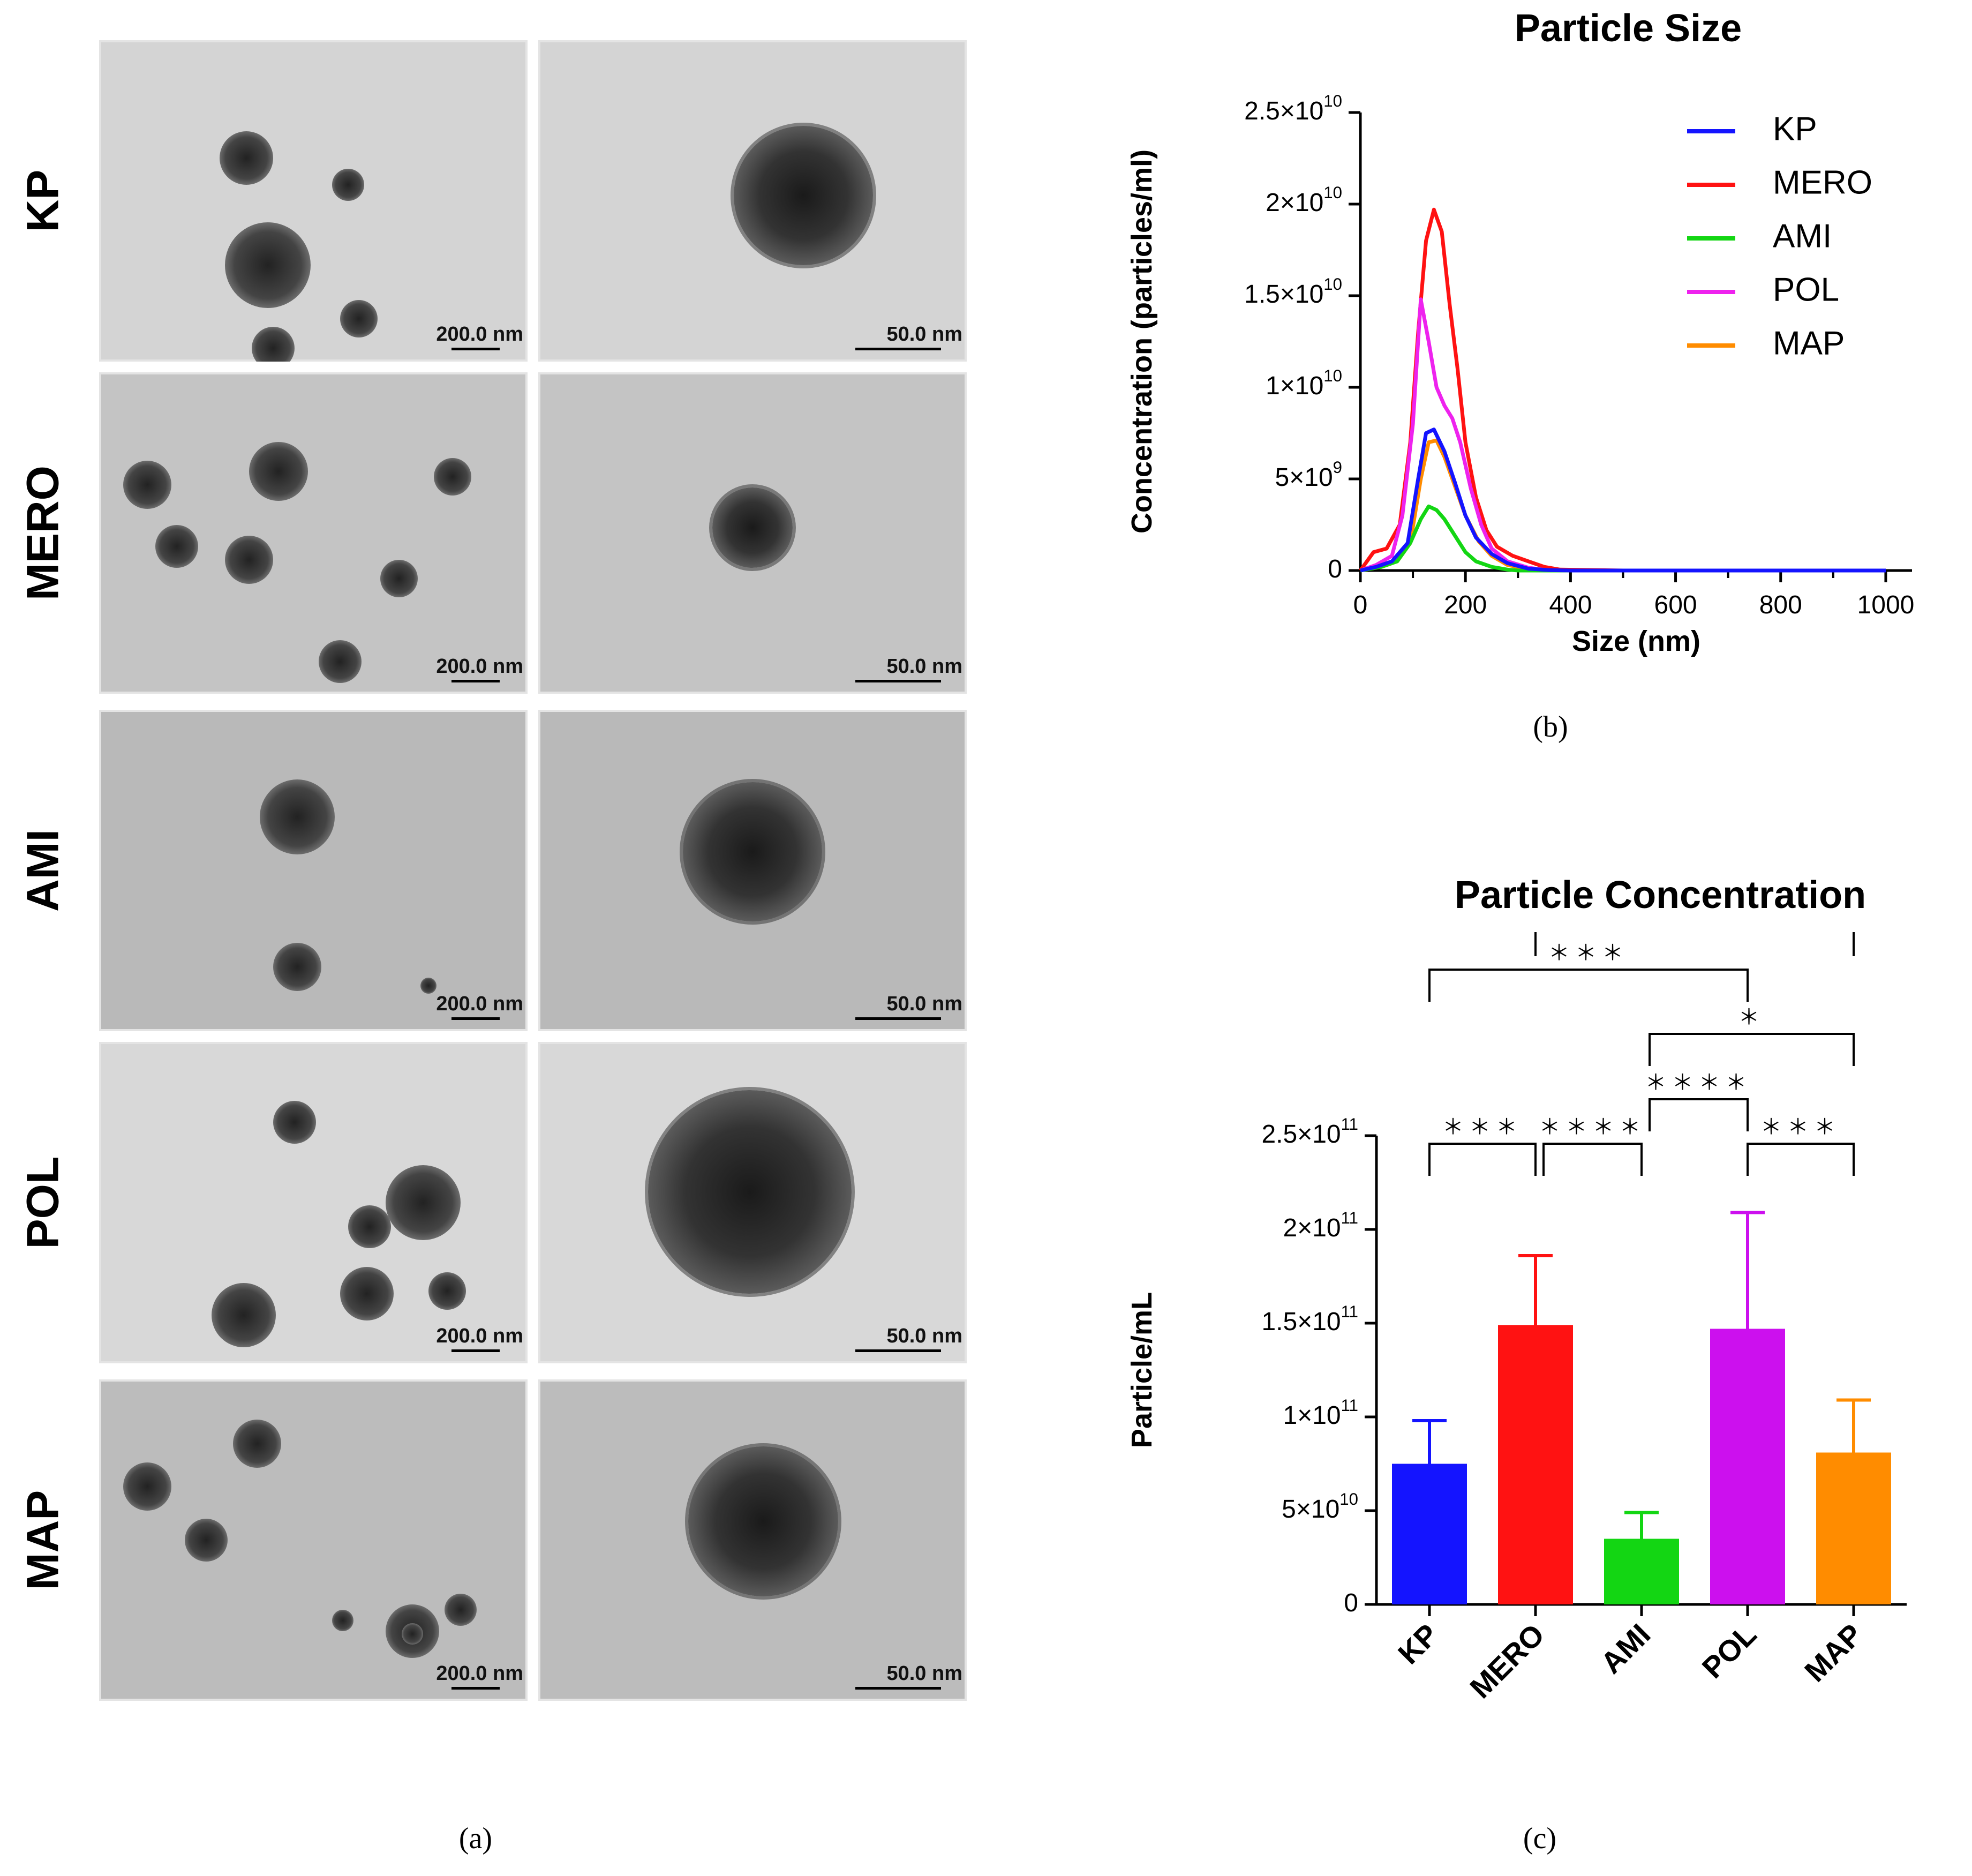 Image resolution: width=1972 pixels, height=1876 pixels. Describe the element at coordinates (1730, 1651) in the screenshot. I see `x-tick-label-pol: POL` at that location.